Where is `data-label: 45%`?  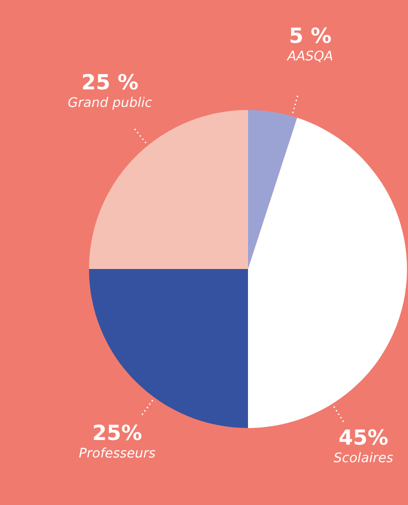
data-label: 45% is located at coordinates (363, 437).